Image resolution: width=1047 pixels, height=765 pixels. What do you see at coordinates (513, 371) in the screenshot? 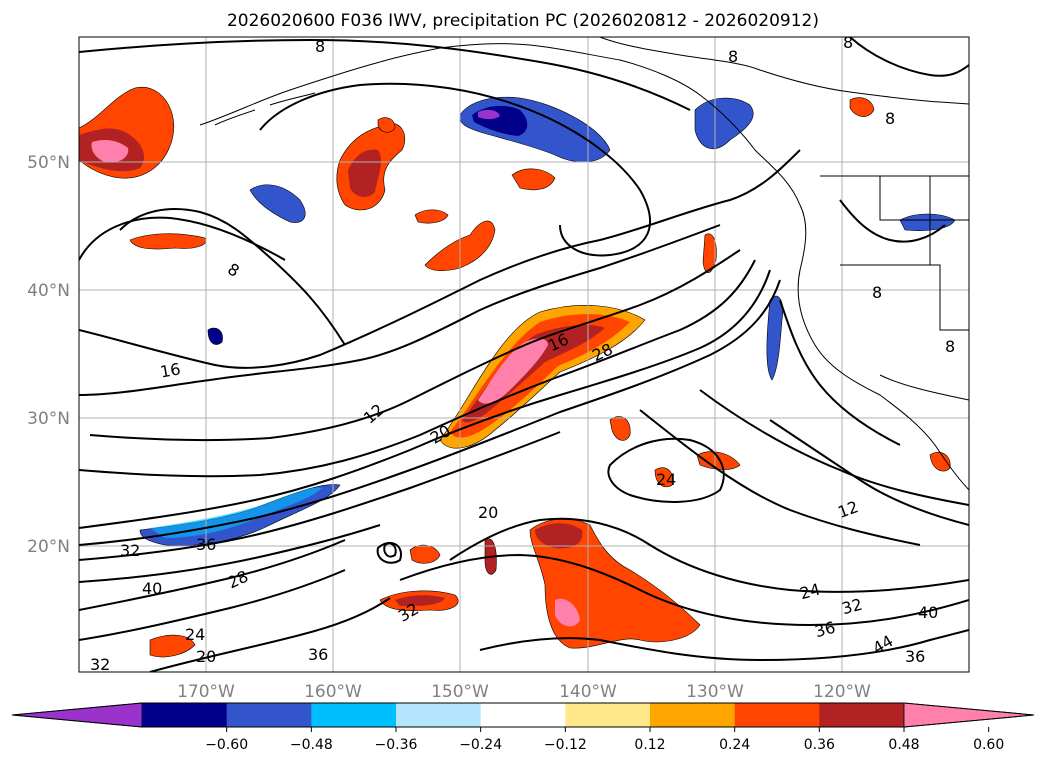
I see `pc-blob-ar-max` at bounding box center [513, 371].